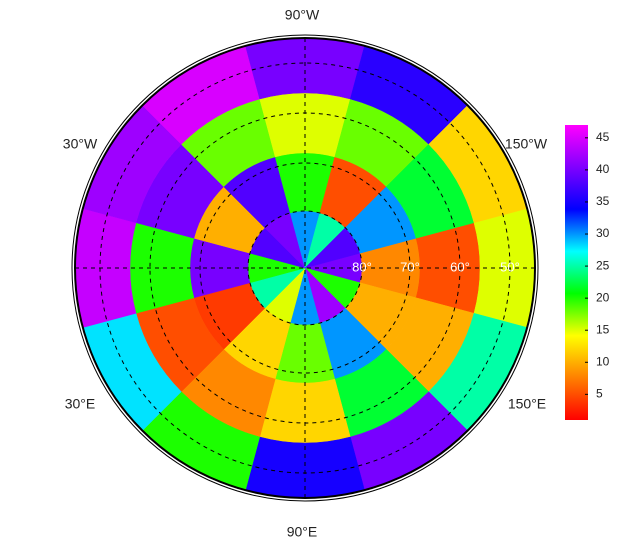 The height and width of the screenshot is (552, 625). What do you see at coordinates (576, 272) in the screenshot?
I see `colorbar` at bounding box center [576, 272].